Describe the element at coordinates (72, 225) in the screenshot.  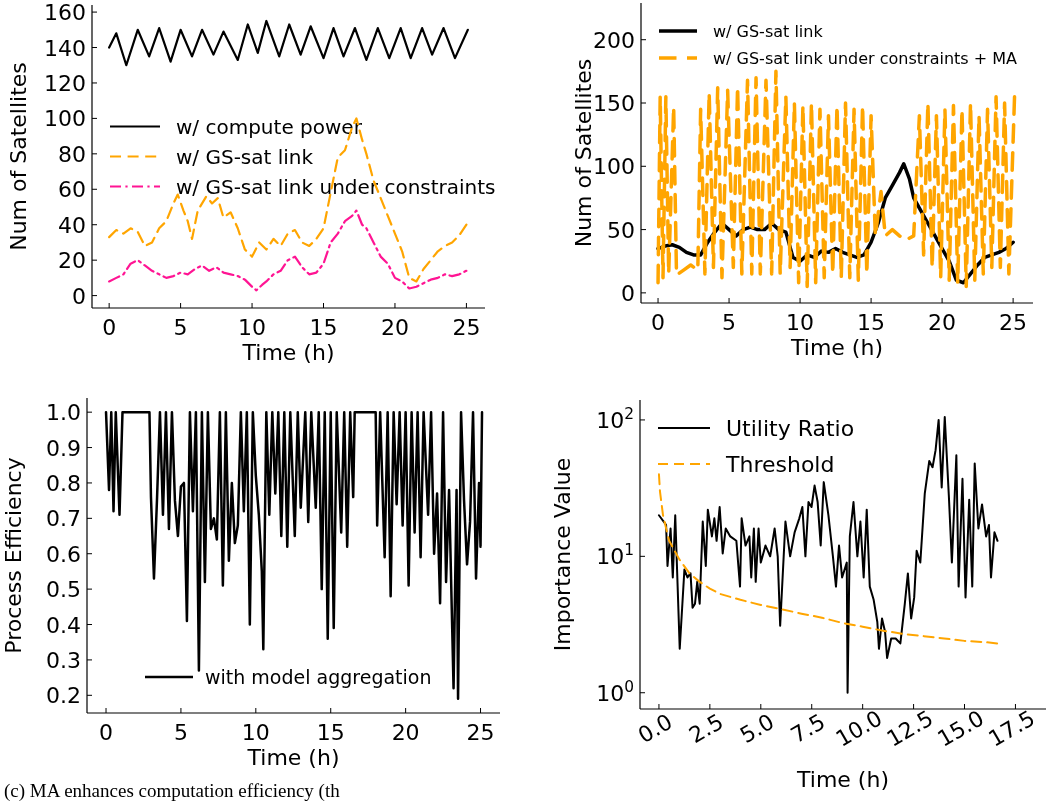
I see `y-tick-label: 40` at that location.